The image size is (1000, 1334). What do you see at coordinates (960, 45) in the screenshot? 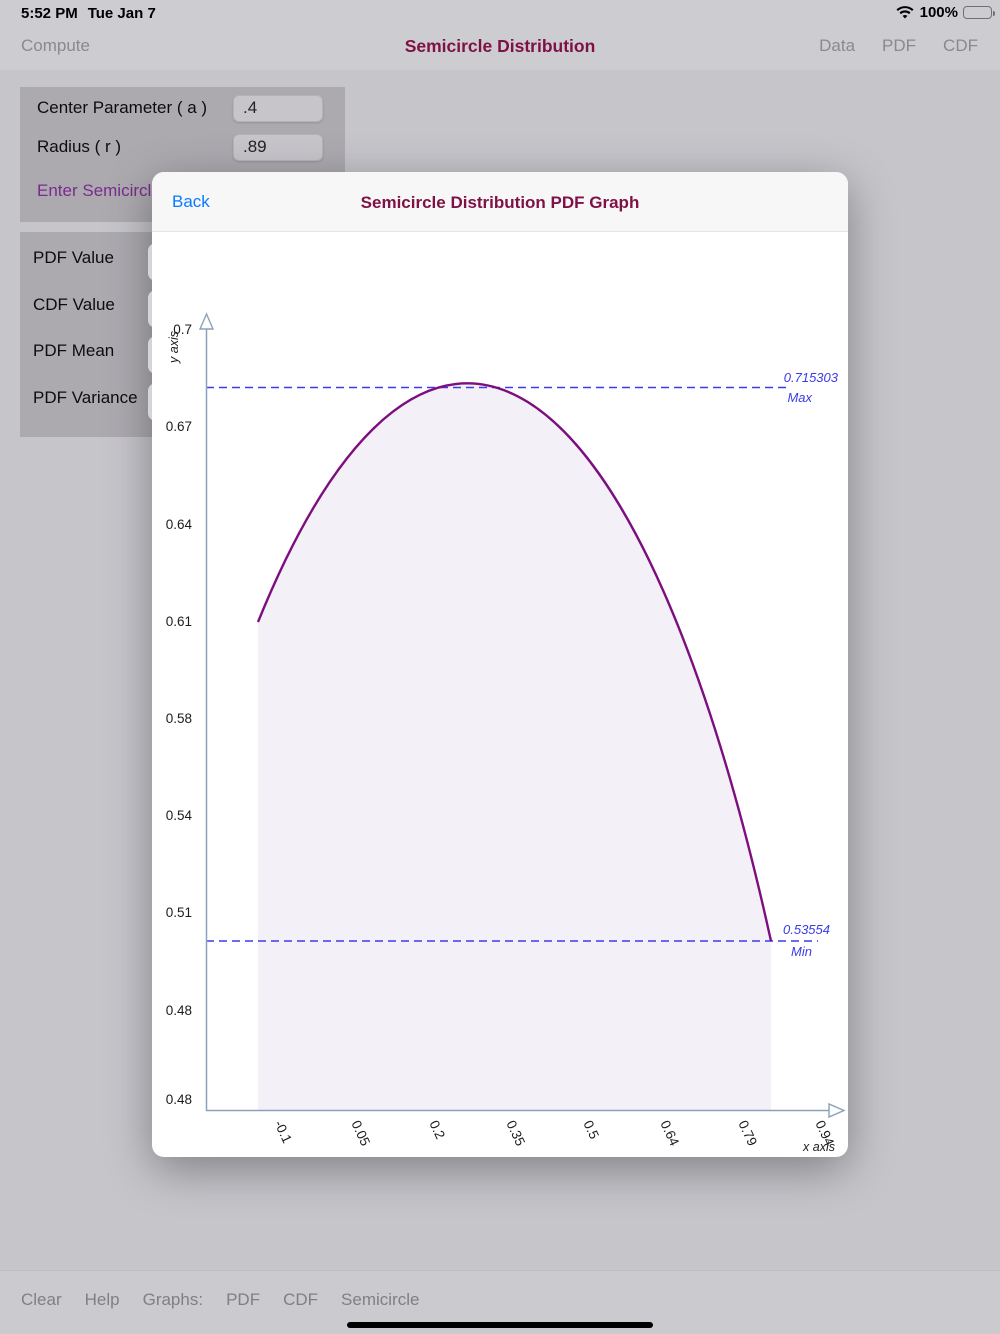
I see `nav-cdf-button: CDF` at bounding box center [960, 45].